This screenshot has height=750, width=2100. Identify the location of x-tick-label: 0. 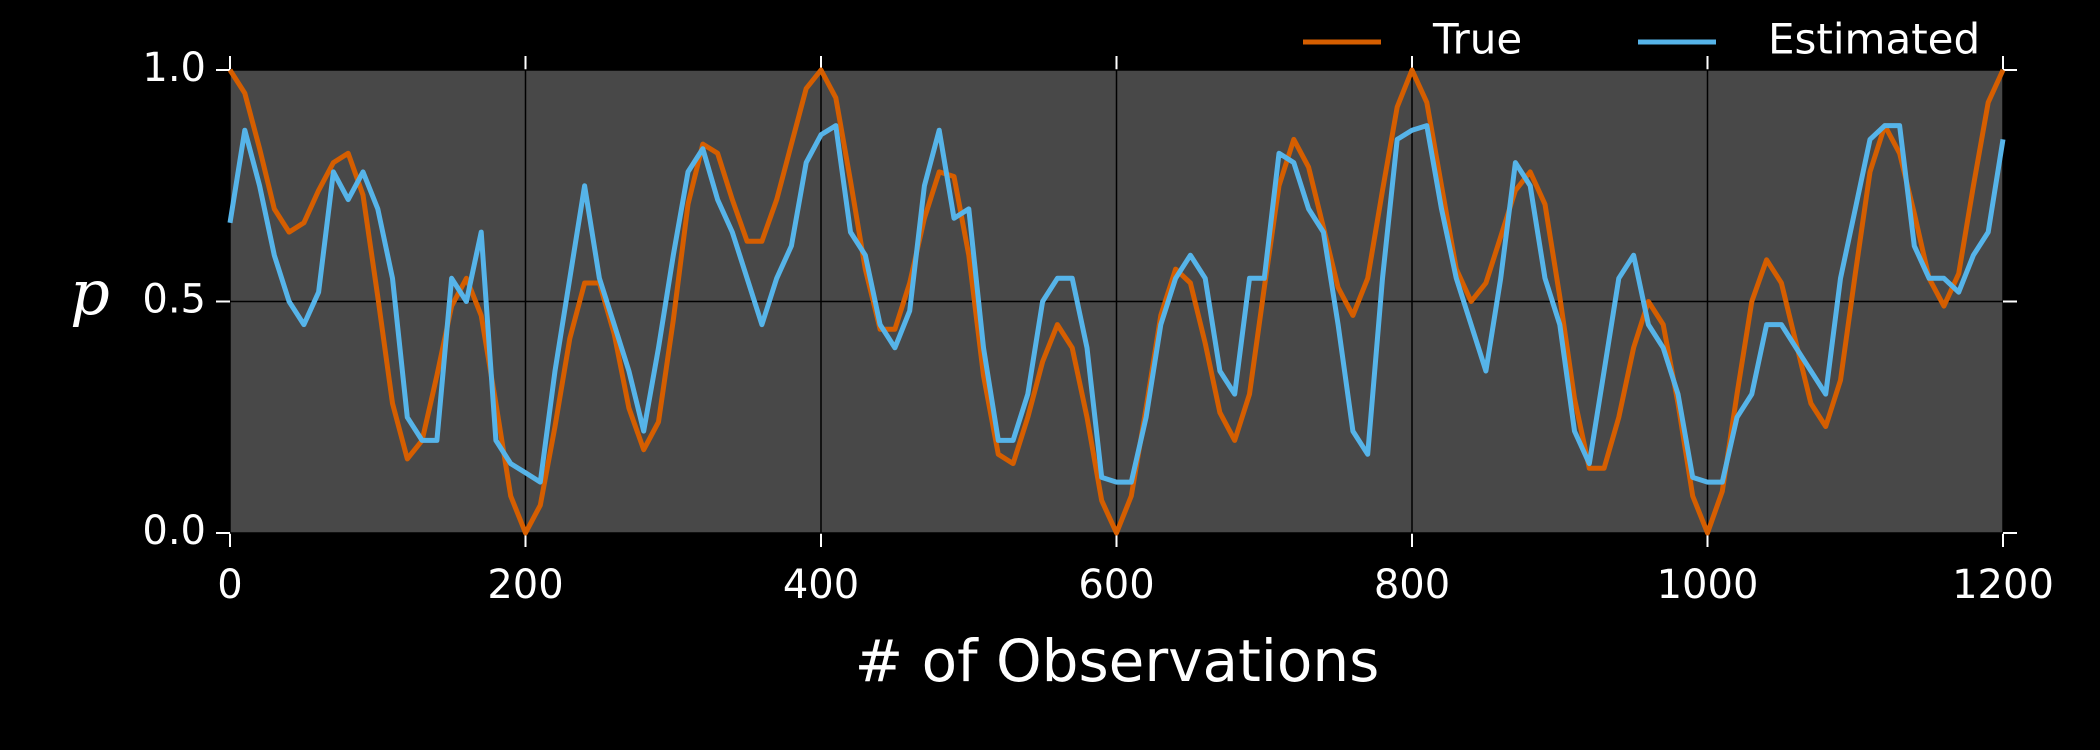
(229, 585).